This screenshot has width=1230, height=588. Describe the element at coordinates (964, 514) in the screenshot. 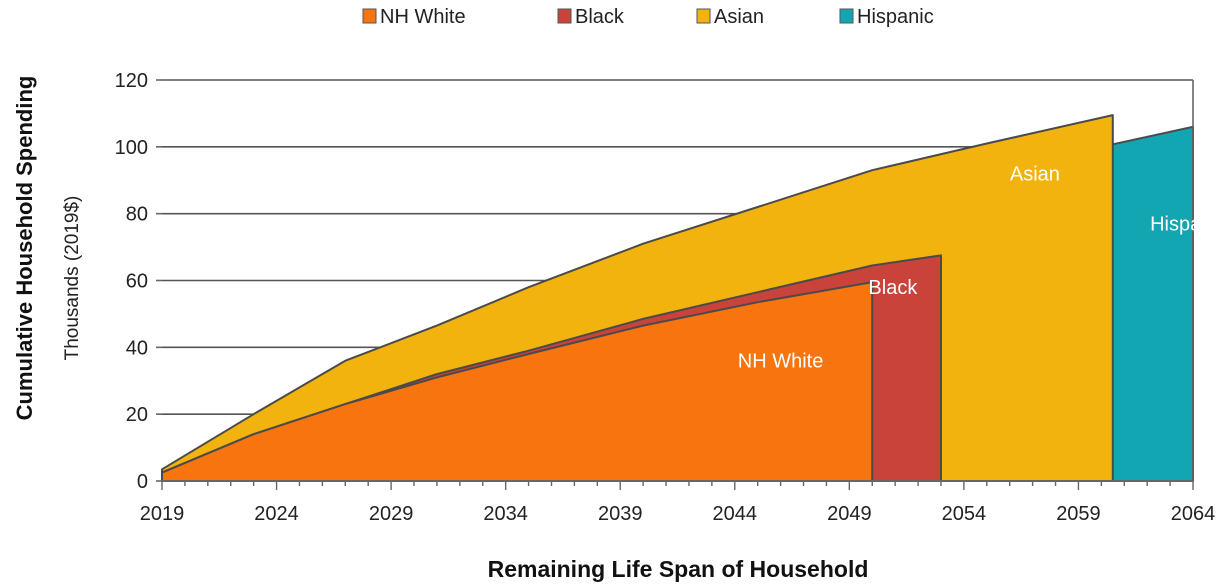

I see `x-tick-label: 2054` at that location.